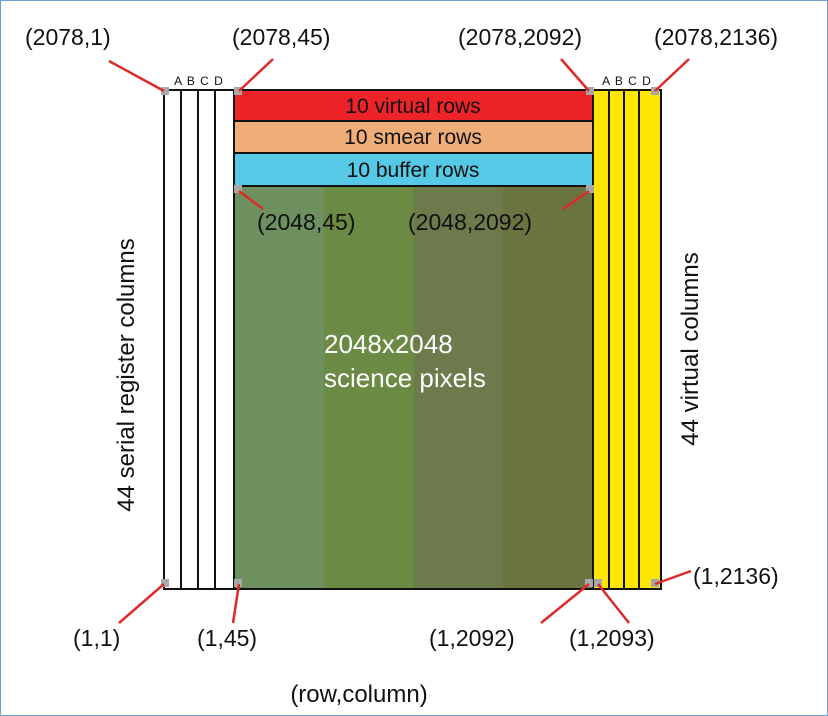 This screenshot has height=716, width=828. What do you see at coordinates (613, 603) in the screenshot?
I see `pointer-bottom-right-register-start` at bounding box center [613, 603].